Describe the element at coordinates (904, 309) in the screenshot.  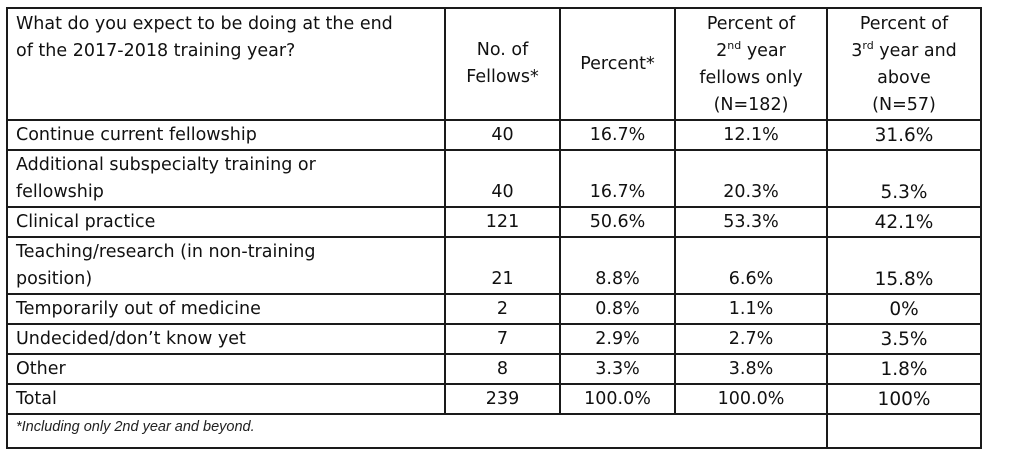
I see `third-year-percent: 0%` at that location.